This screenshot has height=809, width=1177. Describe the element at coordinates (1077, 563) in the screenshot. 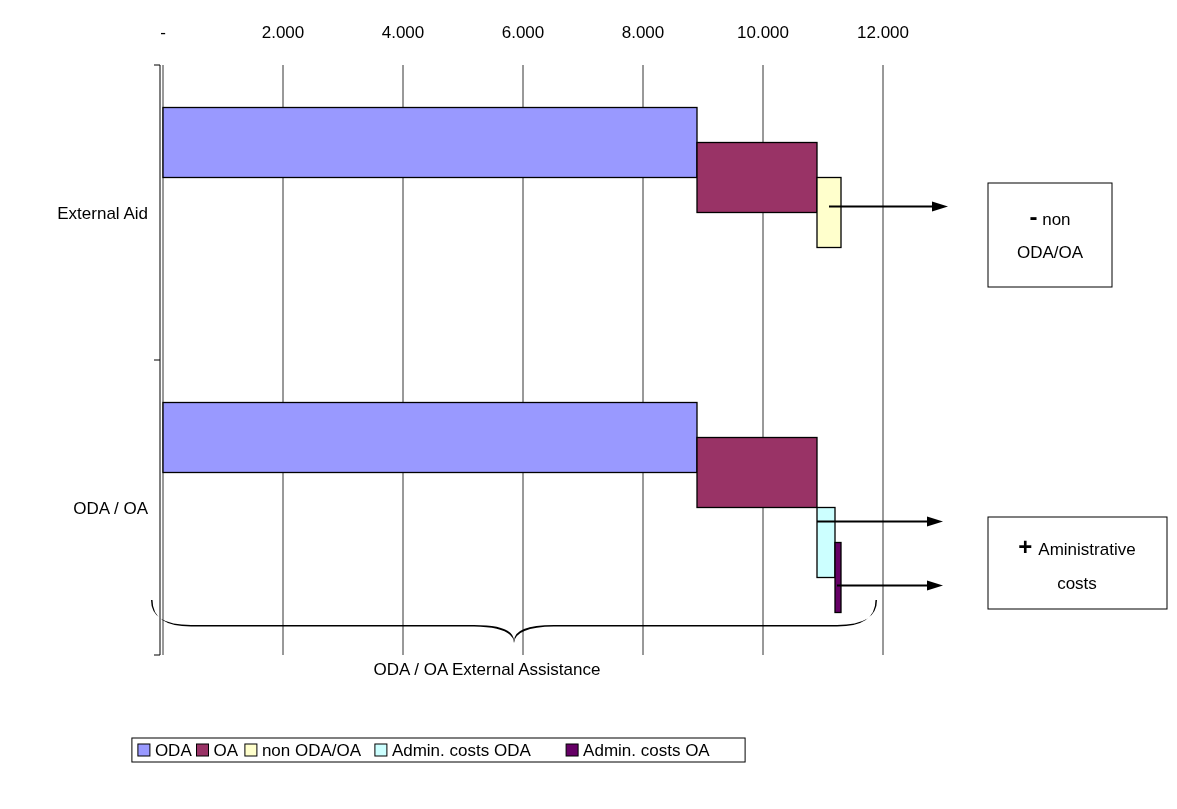

I see `text: + Aministrative costs` at that location.